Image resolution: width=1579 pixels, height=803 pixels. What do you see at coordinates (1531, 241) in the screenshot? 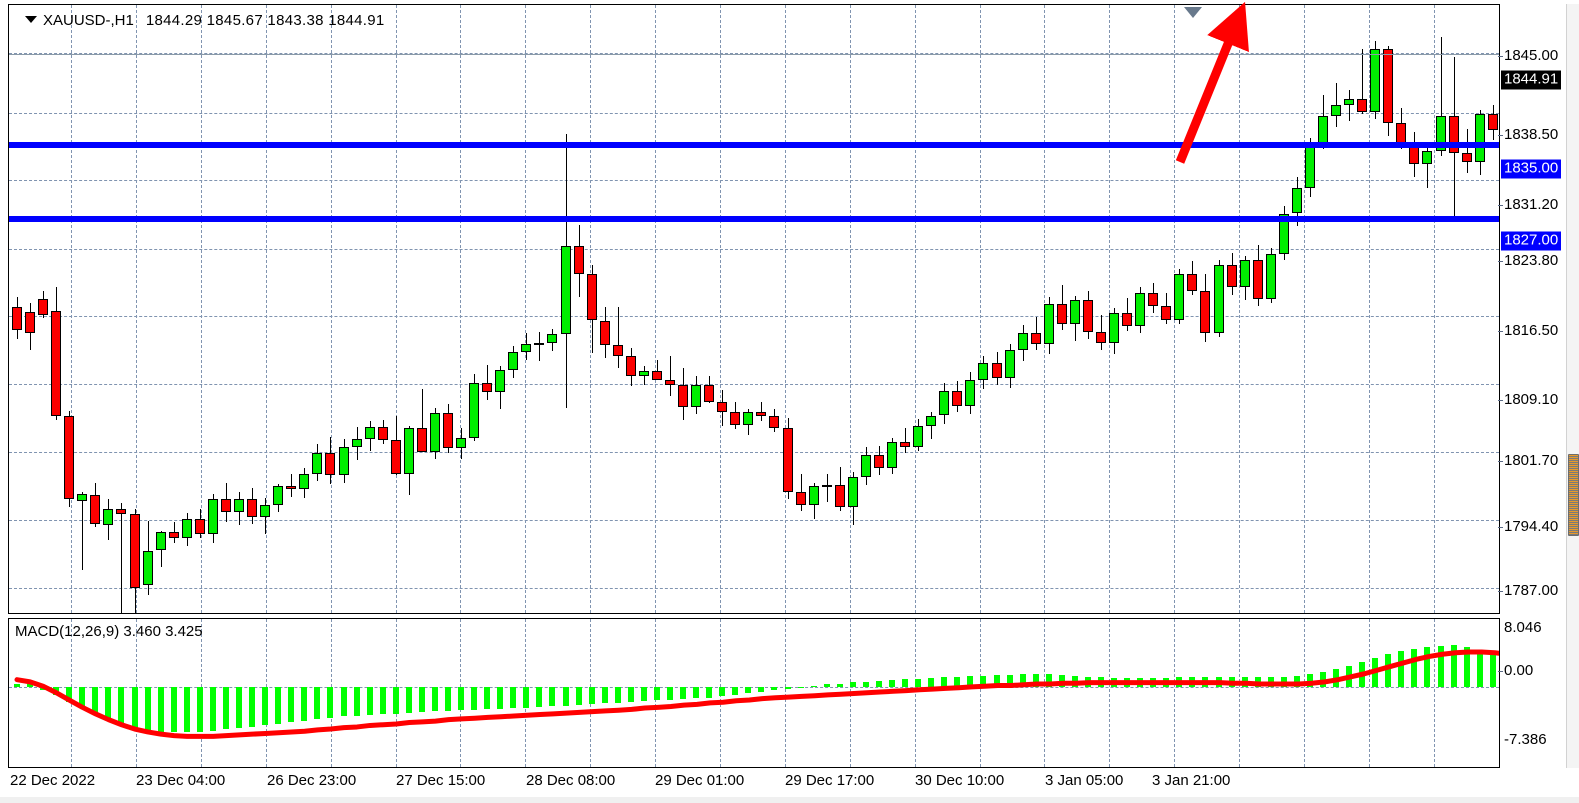
I see `price-level-tag: 1827.00` at bounding box center [1531, 241].